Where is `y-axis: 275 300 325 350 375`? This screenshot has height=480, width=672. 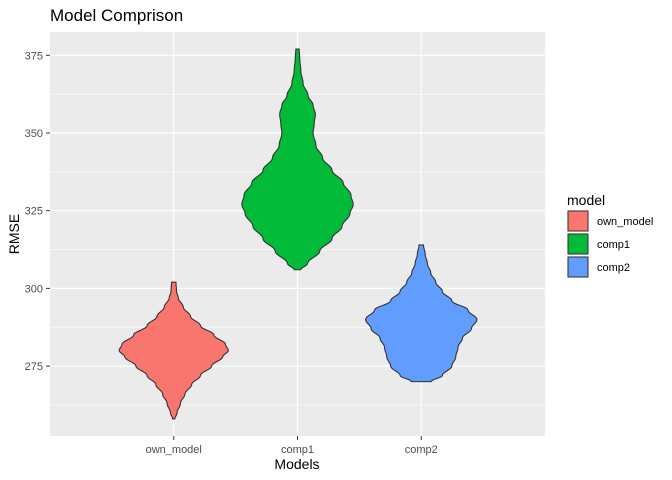 y-axis: 275 300 325 350 375 is located at coordinates (37, 211).